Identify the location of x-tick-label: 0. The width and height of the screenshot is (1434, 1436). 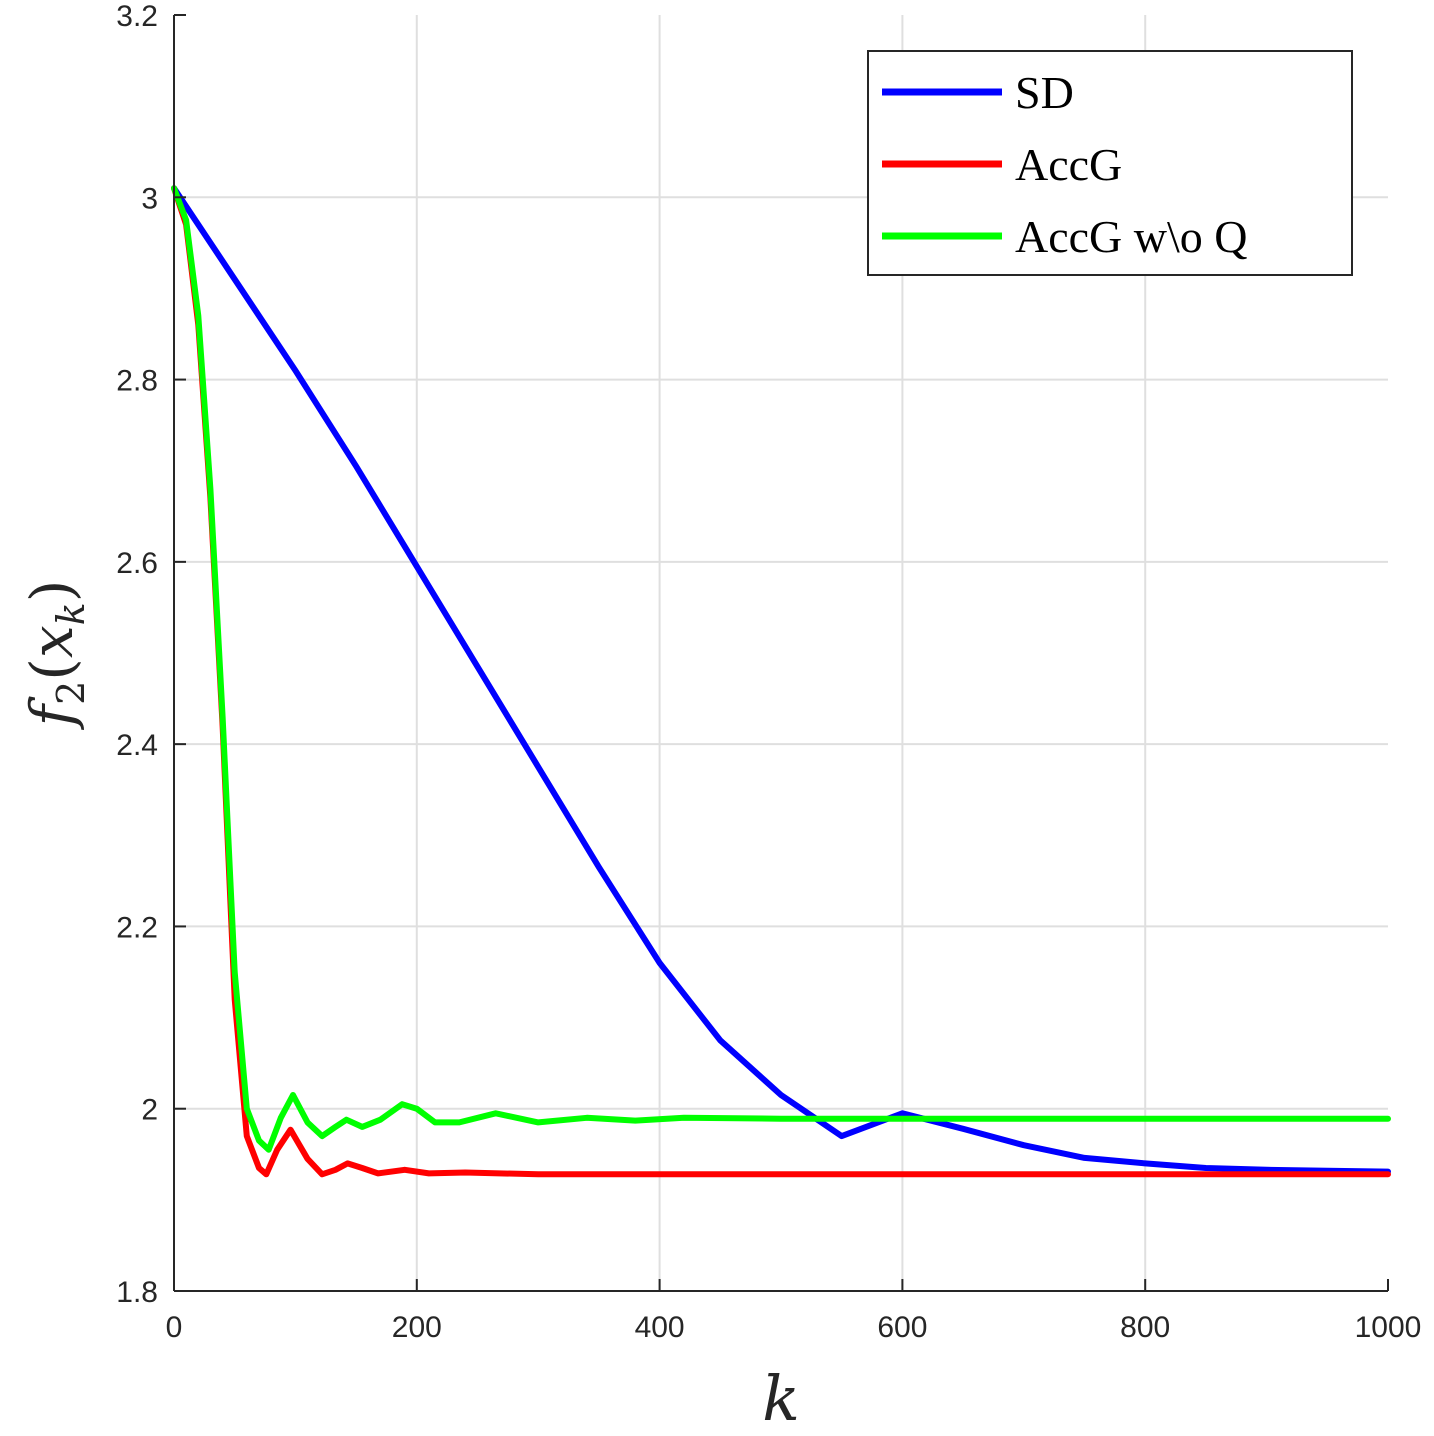
(174, 1327).